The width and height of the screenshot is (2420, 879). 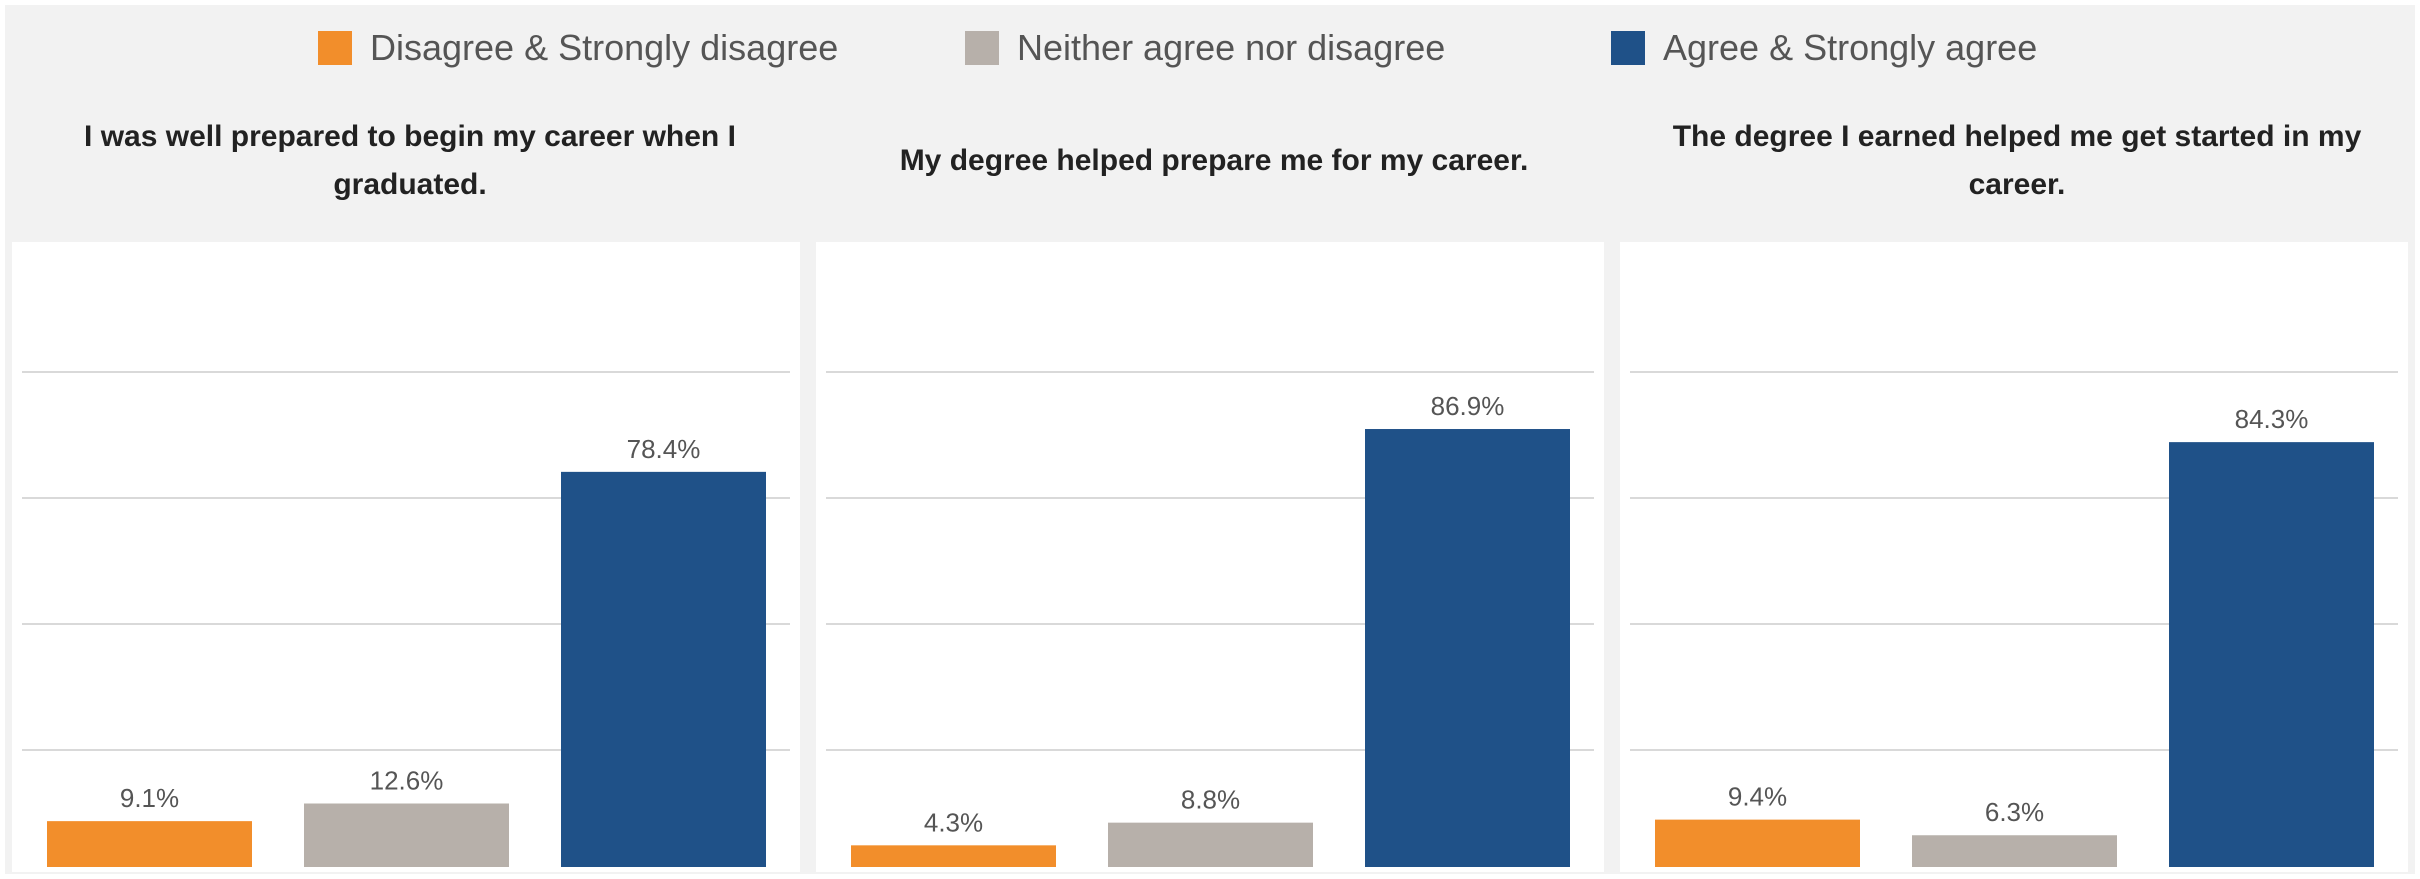 I want to click on data-label-agree: 86.9%, so click(x=1468, y=406).